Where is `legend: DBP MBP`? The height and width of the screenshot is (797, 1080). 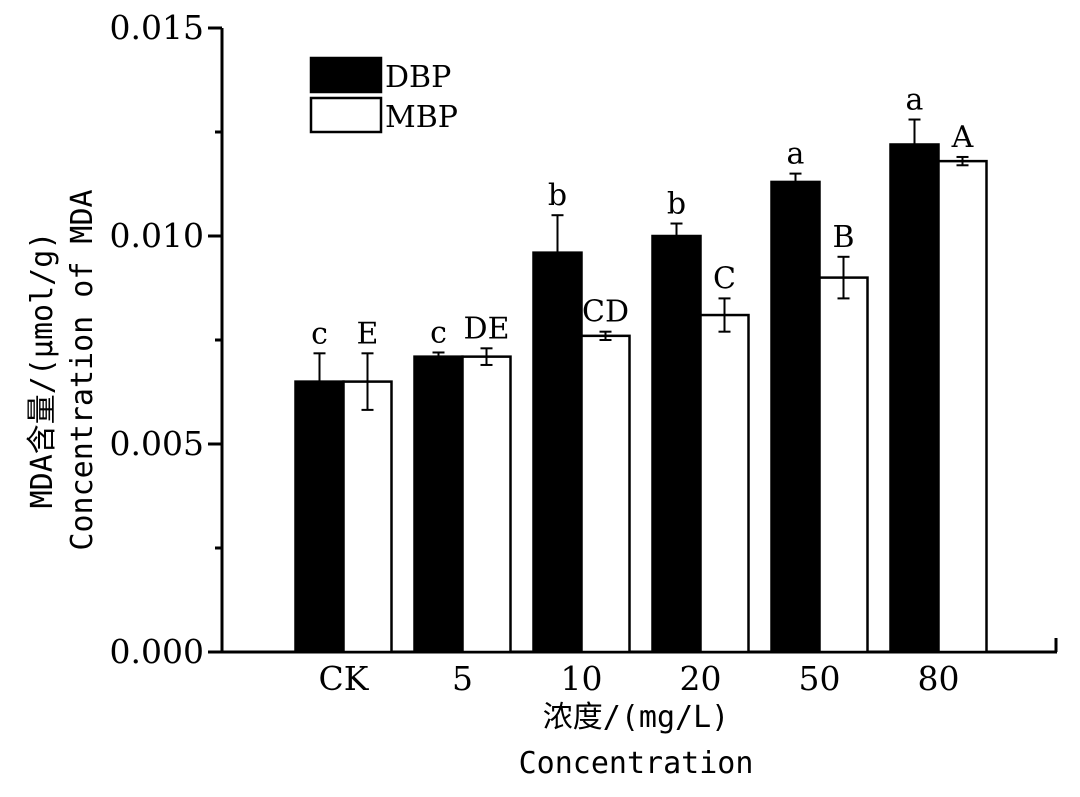
legend: DBP MBP is located at coordinates (383, 95).